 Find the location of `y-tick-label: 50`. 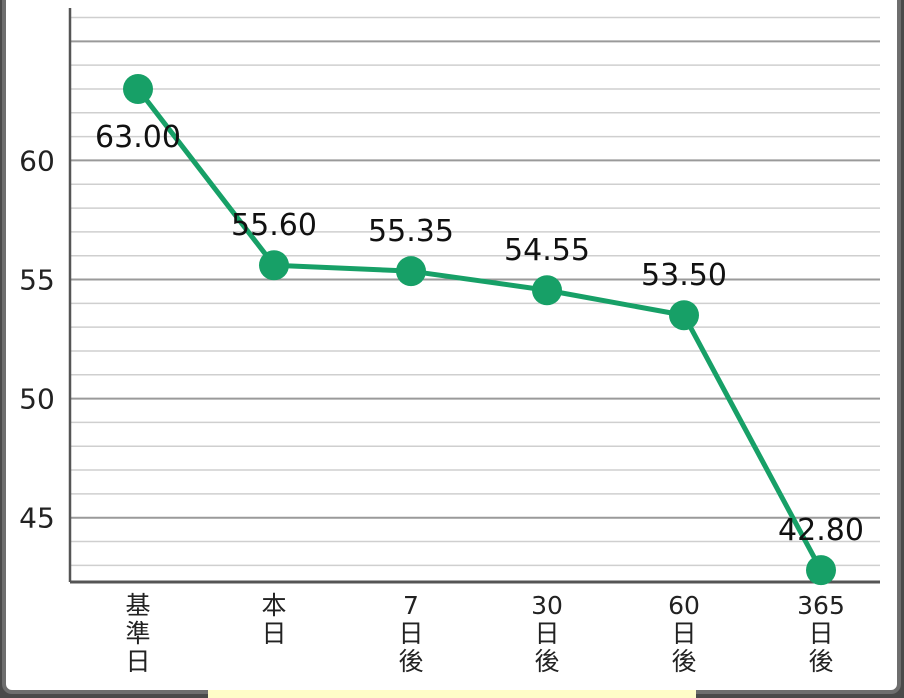

y-tick-label: 50 is located at coordinates (37, 399).